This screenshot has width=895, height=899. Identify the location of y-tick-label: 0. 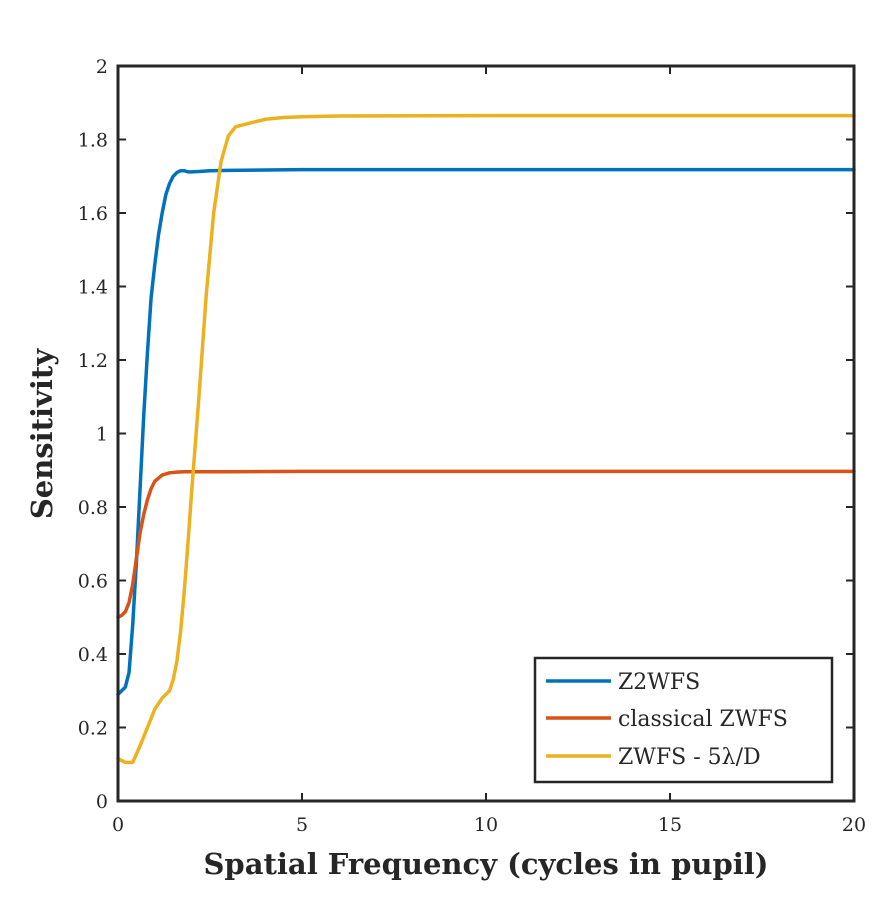
(102, 802).